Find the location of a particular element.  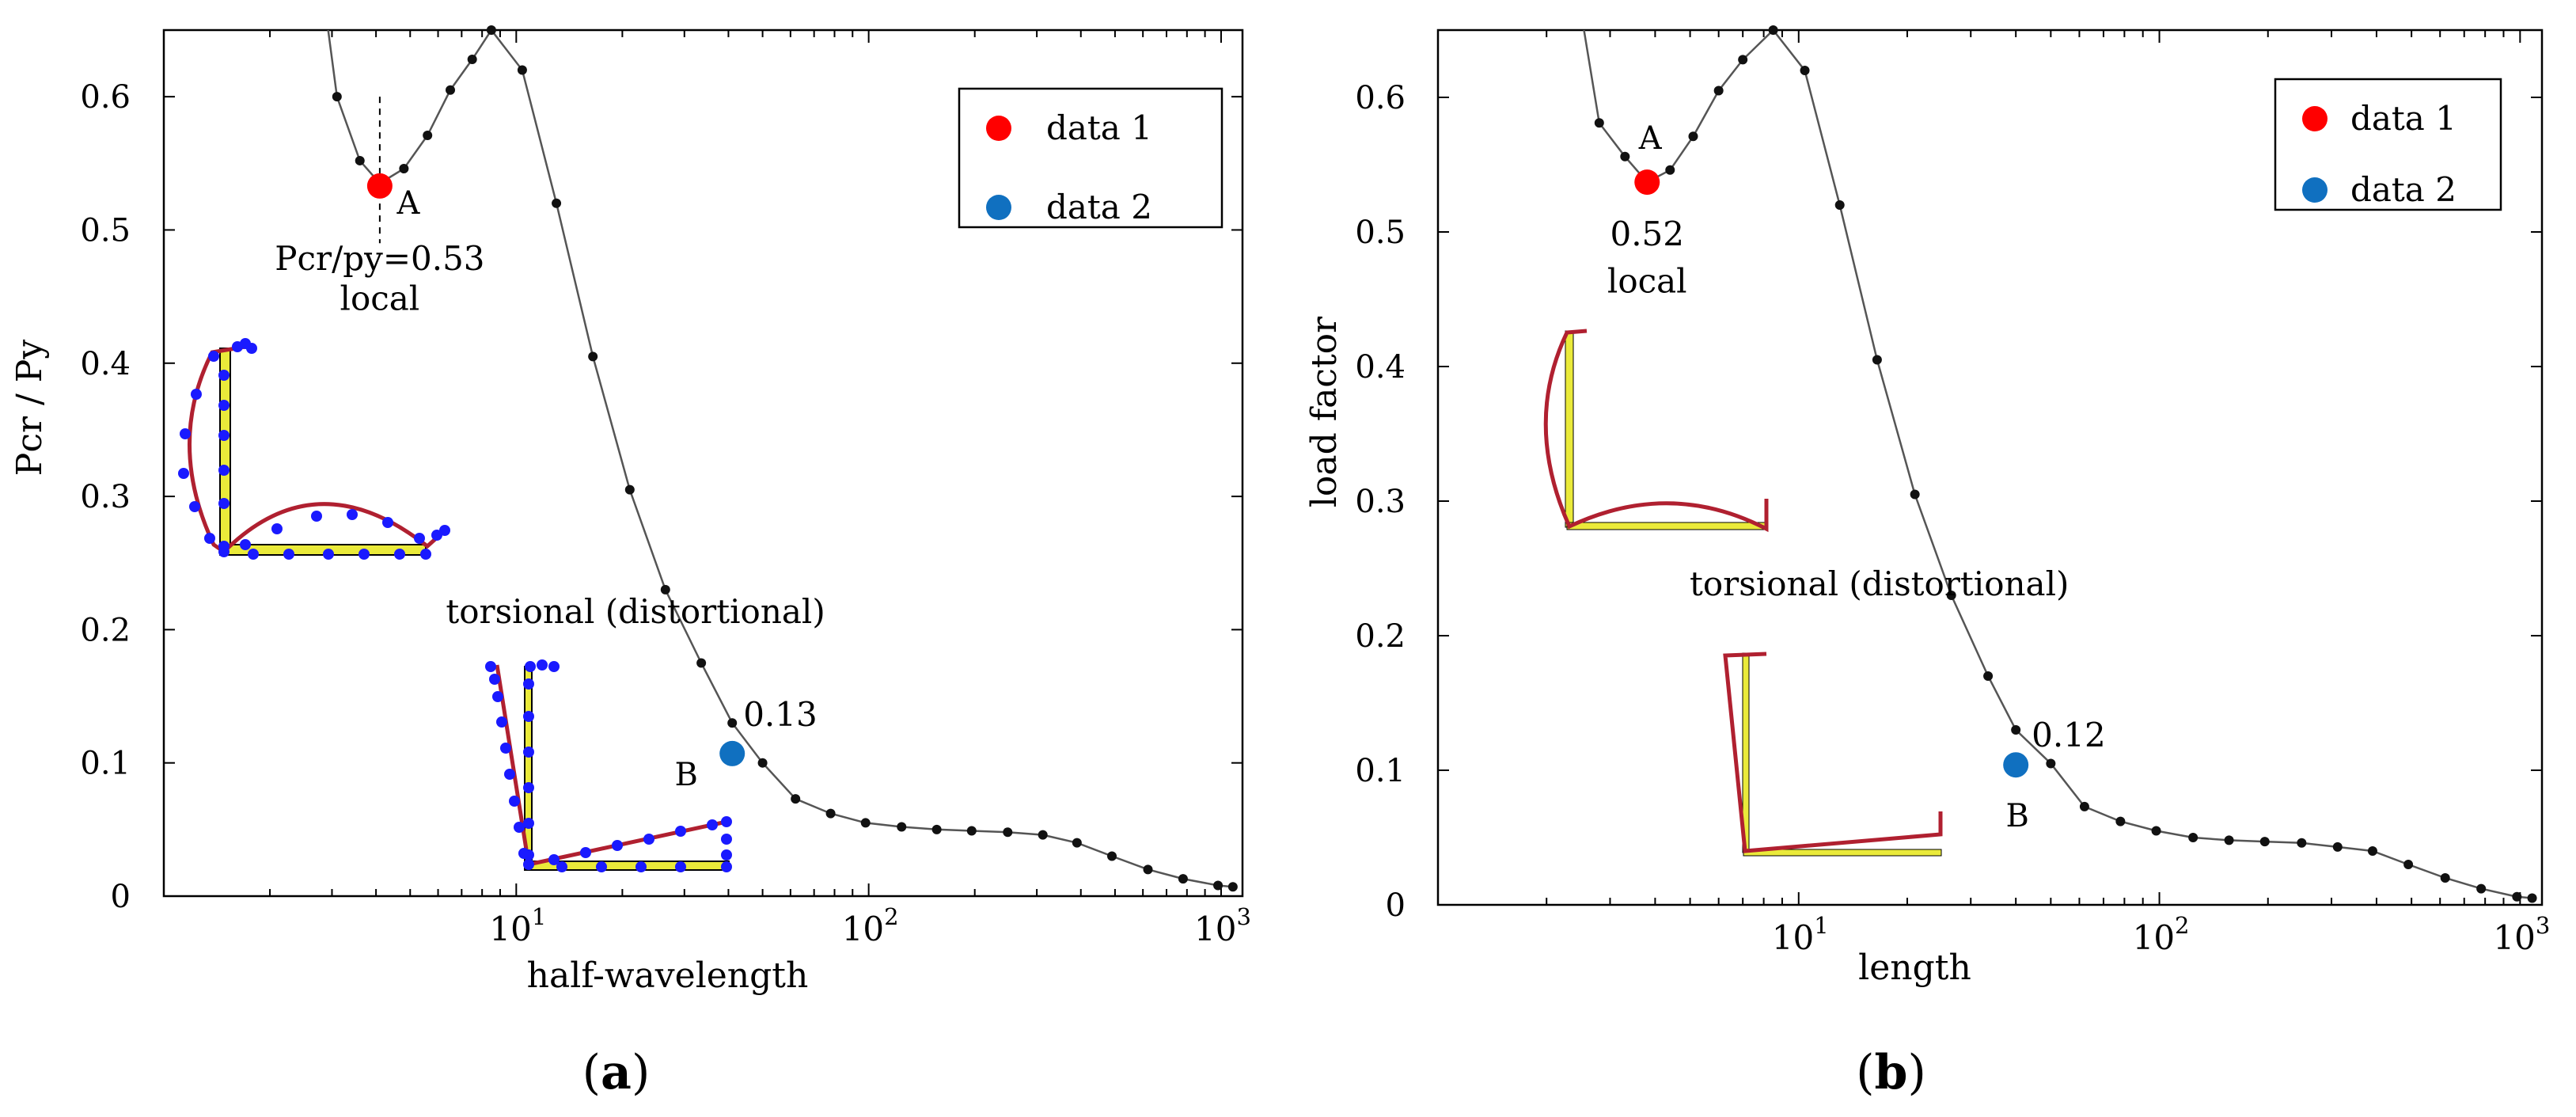

legend: data 1 data 2 is located at coordinates (1091, 158).